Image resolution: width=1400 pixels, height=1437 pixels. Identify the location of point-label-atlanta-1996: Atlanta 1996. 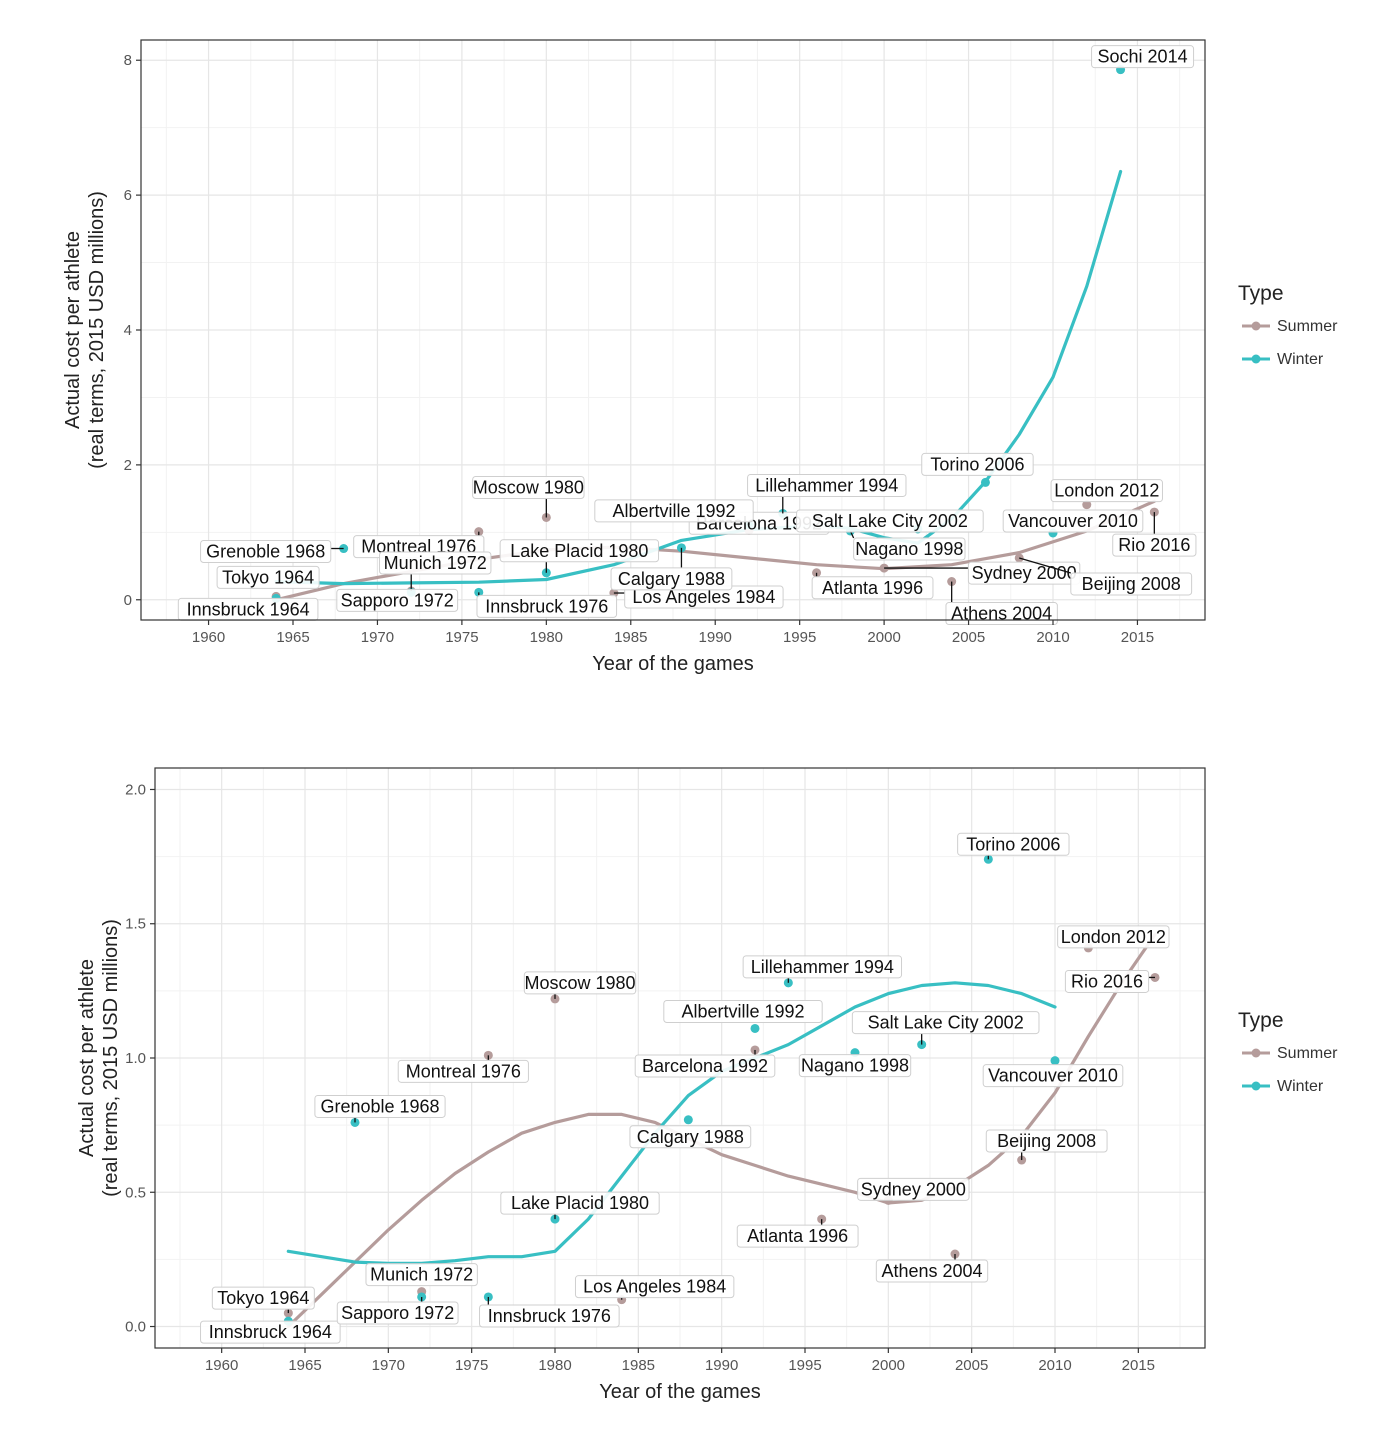
(797, 1236).